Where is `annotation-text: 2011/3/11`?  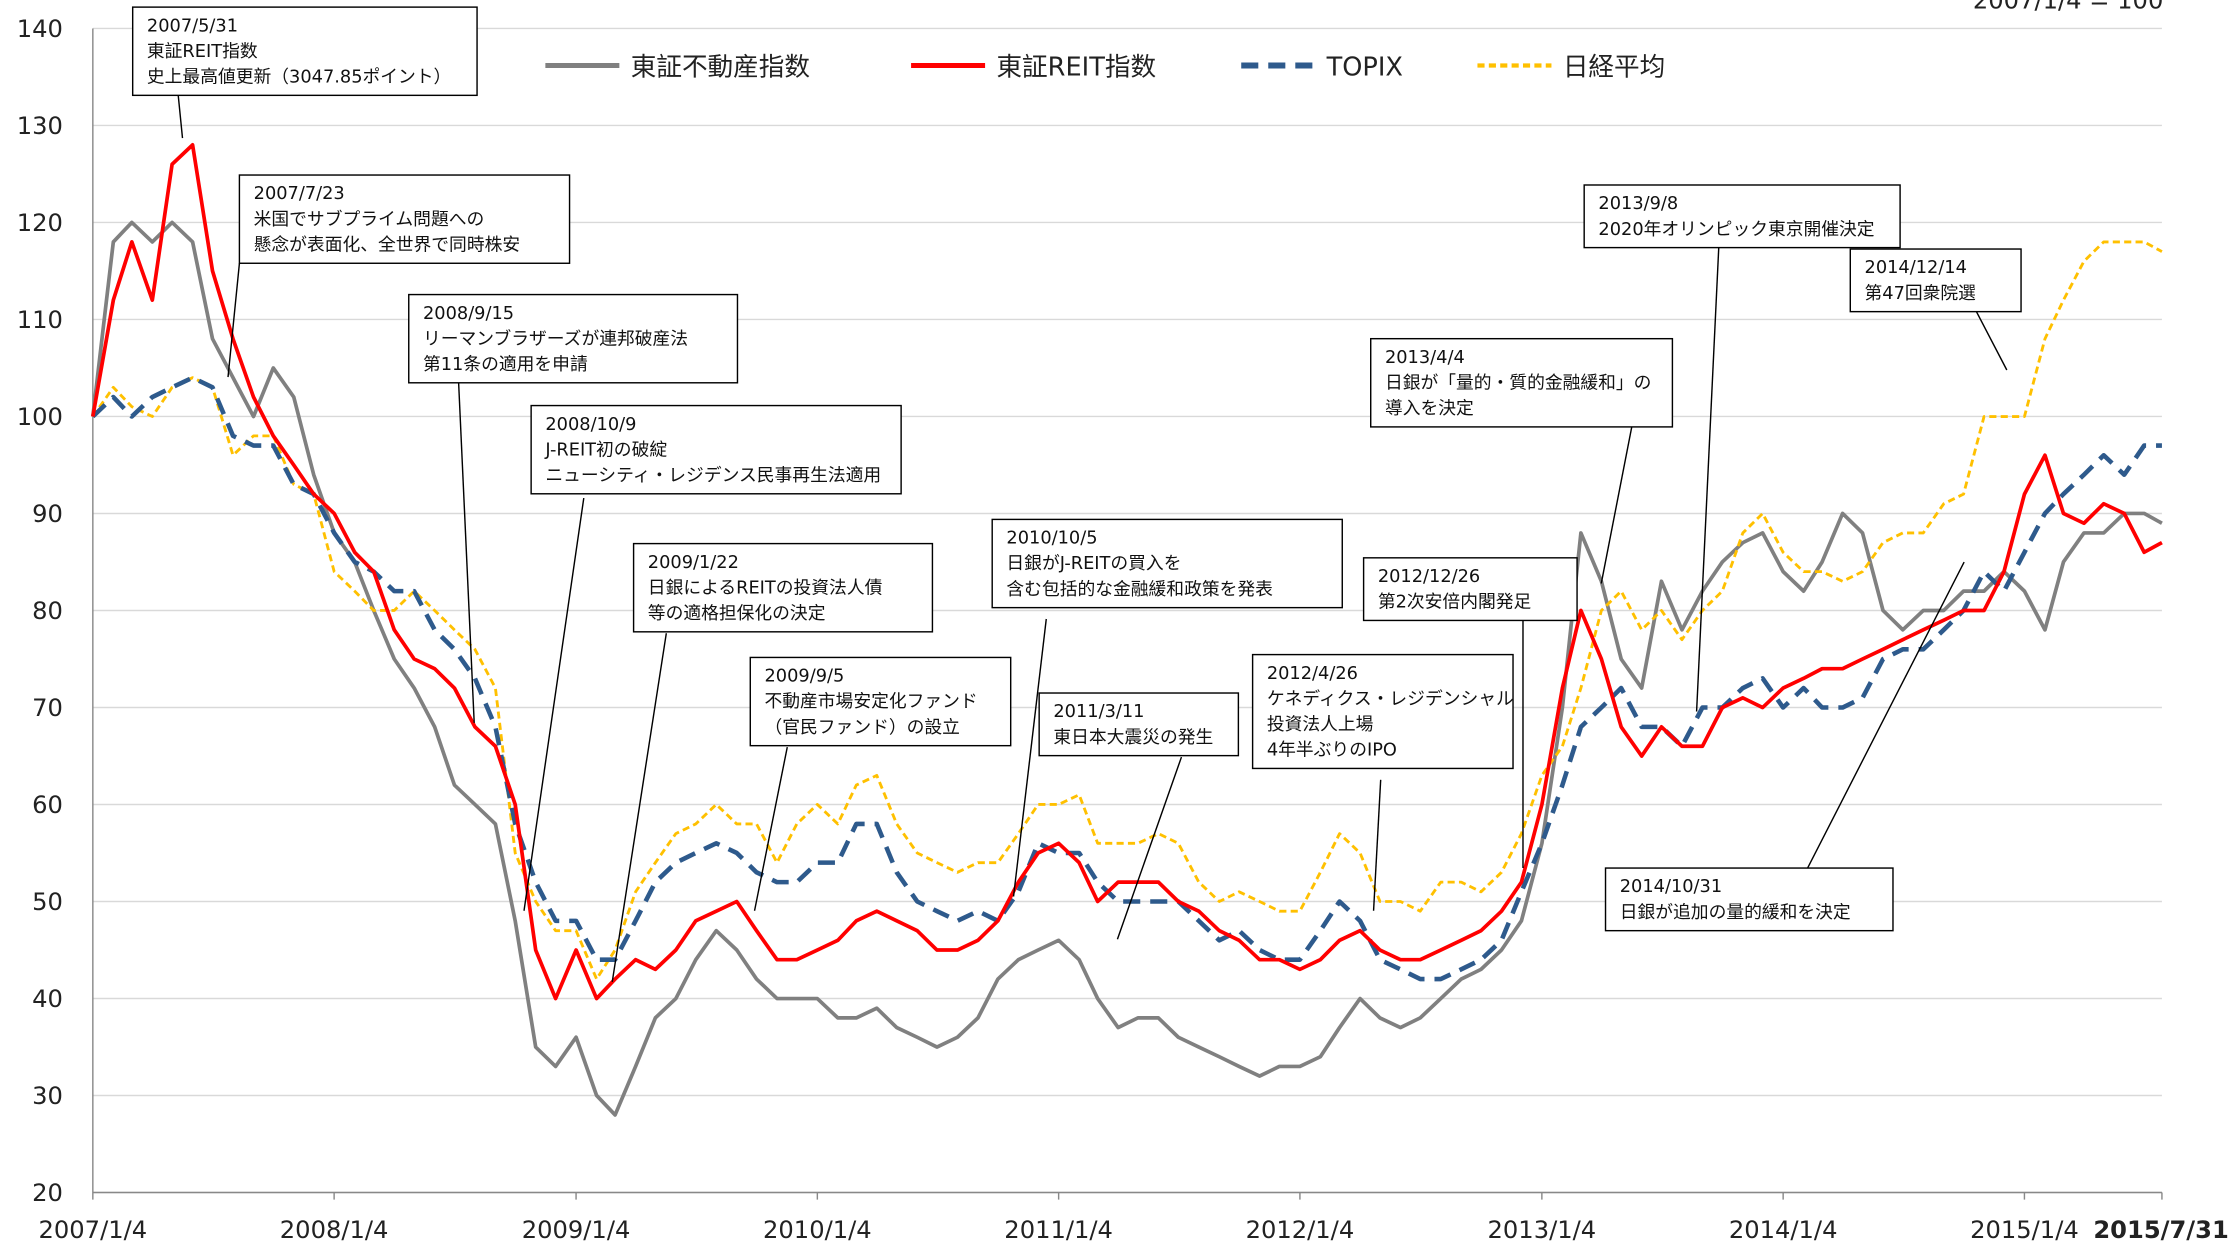 annotation-text: 2011/3/11 is located at coordinates (1098, 711).